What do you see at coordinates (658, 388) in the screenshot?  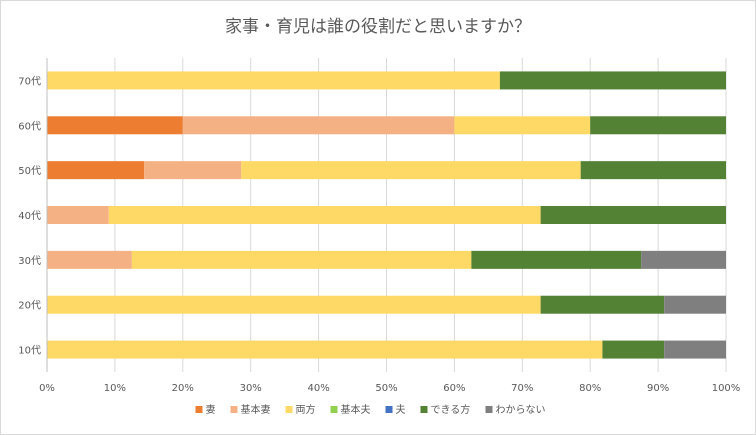 I see `x-tick-label: 90%` at bounding box center [658, 388].